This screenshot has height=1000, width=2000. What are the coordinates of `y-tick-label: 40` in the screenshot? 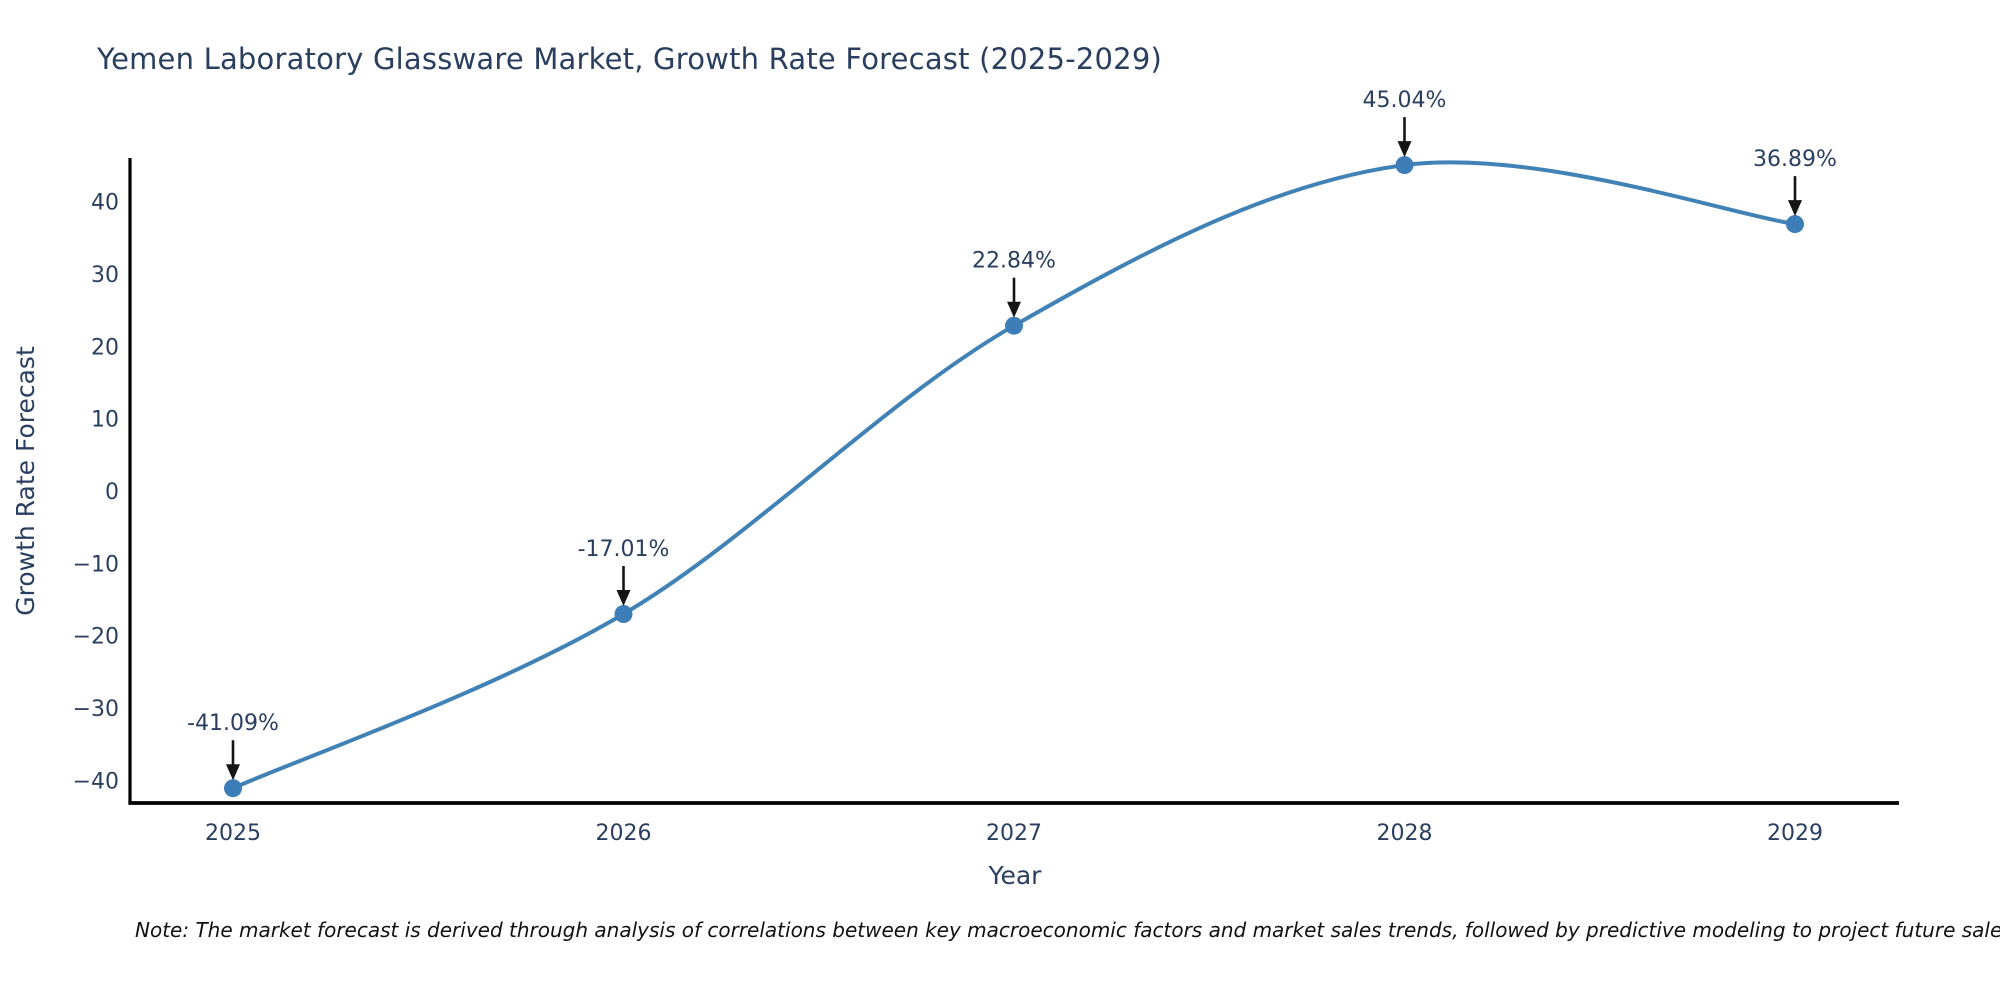 It's located at (105, 203).